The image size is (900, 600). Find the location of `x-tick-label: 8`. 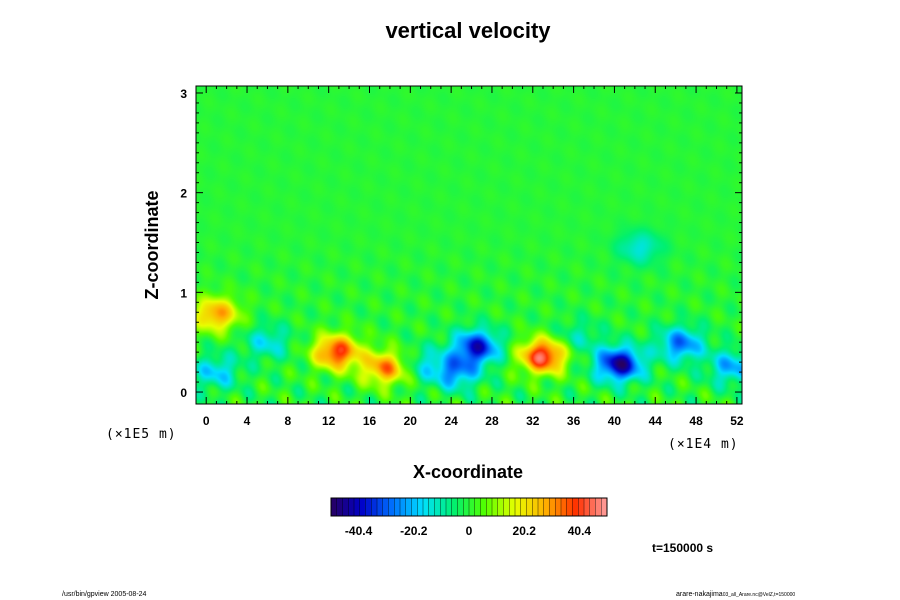

x-tick-label: 8 is located at coordinates (288, 421).